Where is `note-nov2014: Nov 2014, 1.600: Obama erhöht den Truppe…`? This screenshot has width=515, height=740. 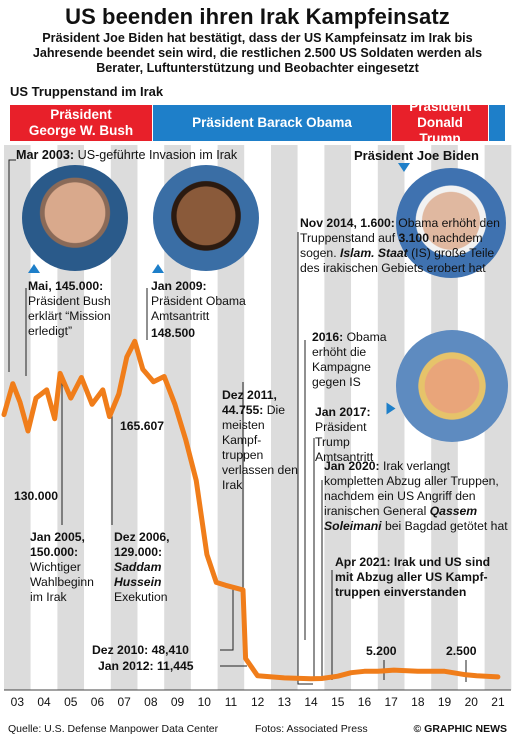
note-nov2014: Nov 2014, 1.600: Obama erhöht den Truppe… is located at coordinates (400, 245).